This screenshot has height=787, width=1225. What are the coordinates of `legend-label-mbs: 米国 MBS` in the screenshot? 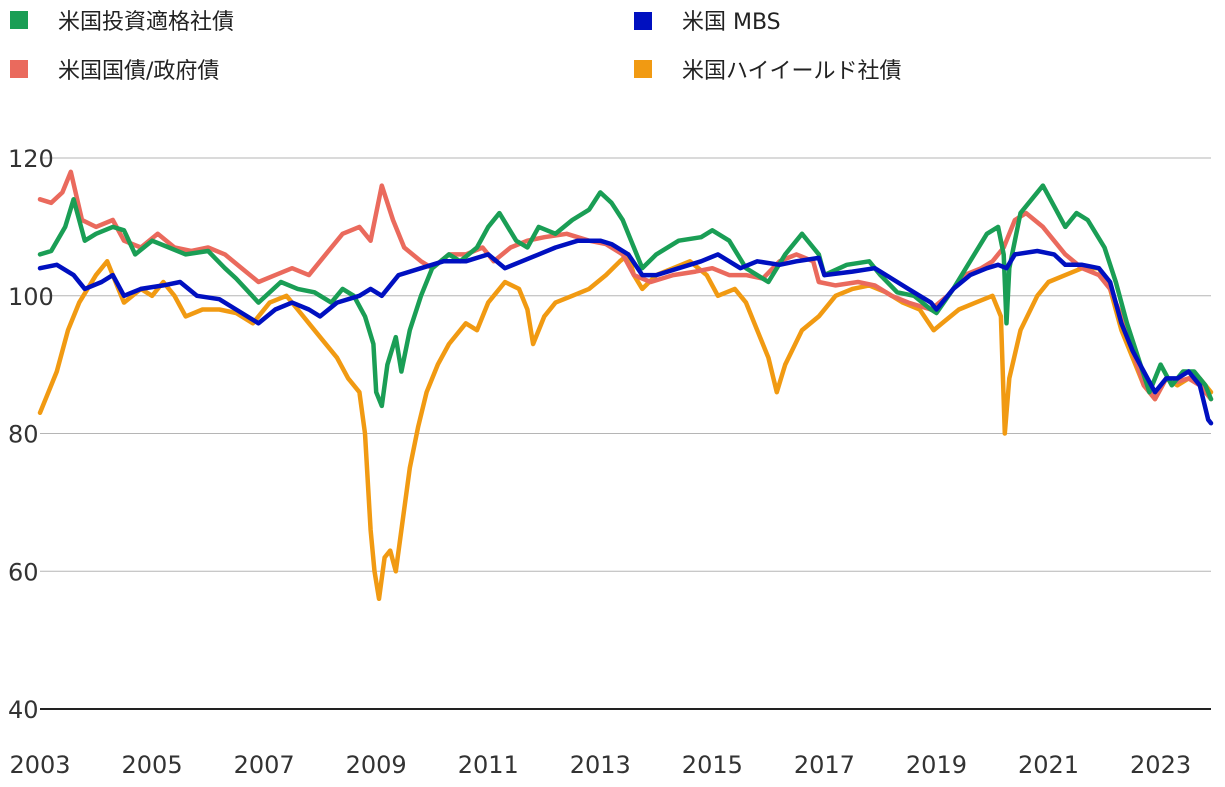 It's located at (731, 22).